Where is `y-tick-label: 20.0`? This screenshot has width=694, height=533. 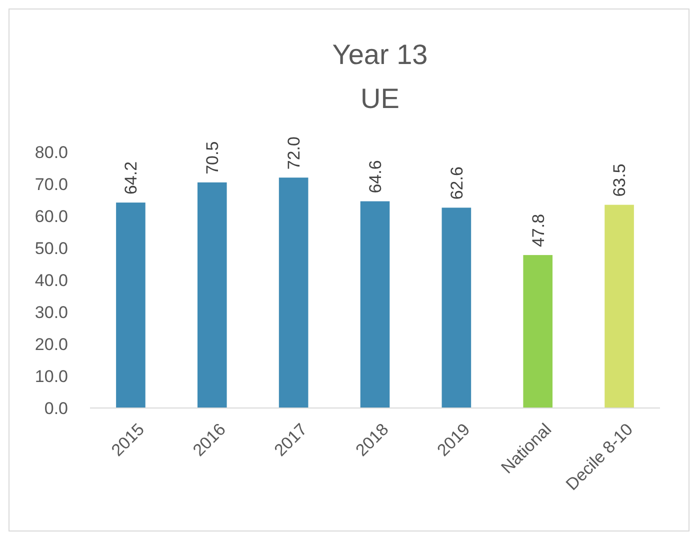
y-tick-label: 20.0 is located at coordinates (51, 344).